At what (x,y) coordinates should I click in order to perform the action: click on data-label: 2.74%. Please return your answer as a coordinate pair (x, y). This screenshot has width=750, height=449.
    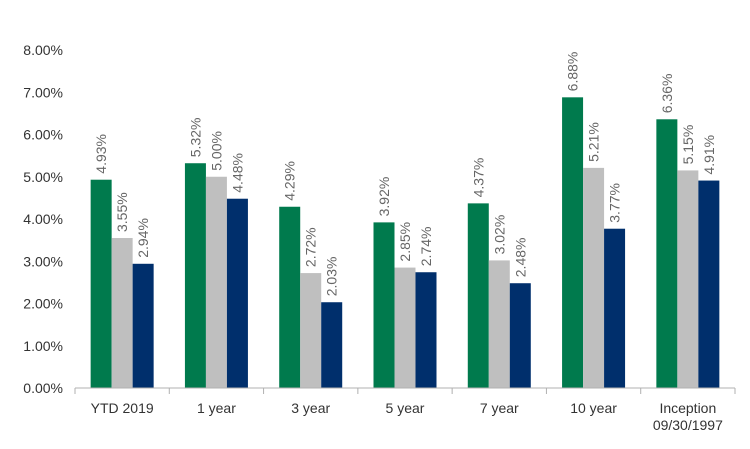
    Looking at the image, I should click on (426, 247).